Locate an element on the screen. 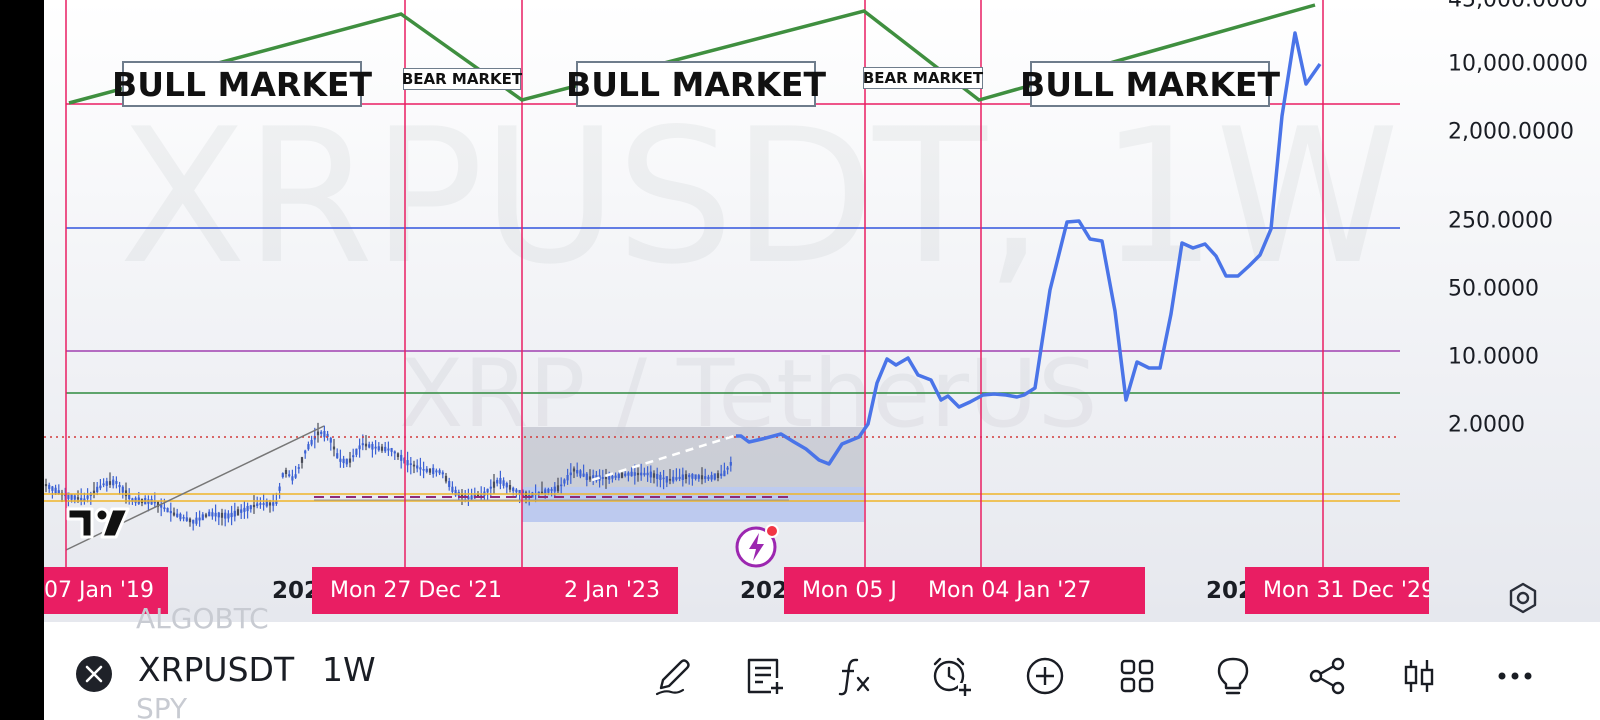 The height and width of the screenshot is (720, 1600). grid-icon is located at coordinates (1137, 676).